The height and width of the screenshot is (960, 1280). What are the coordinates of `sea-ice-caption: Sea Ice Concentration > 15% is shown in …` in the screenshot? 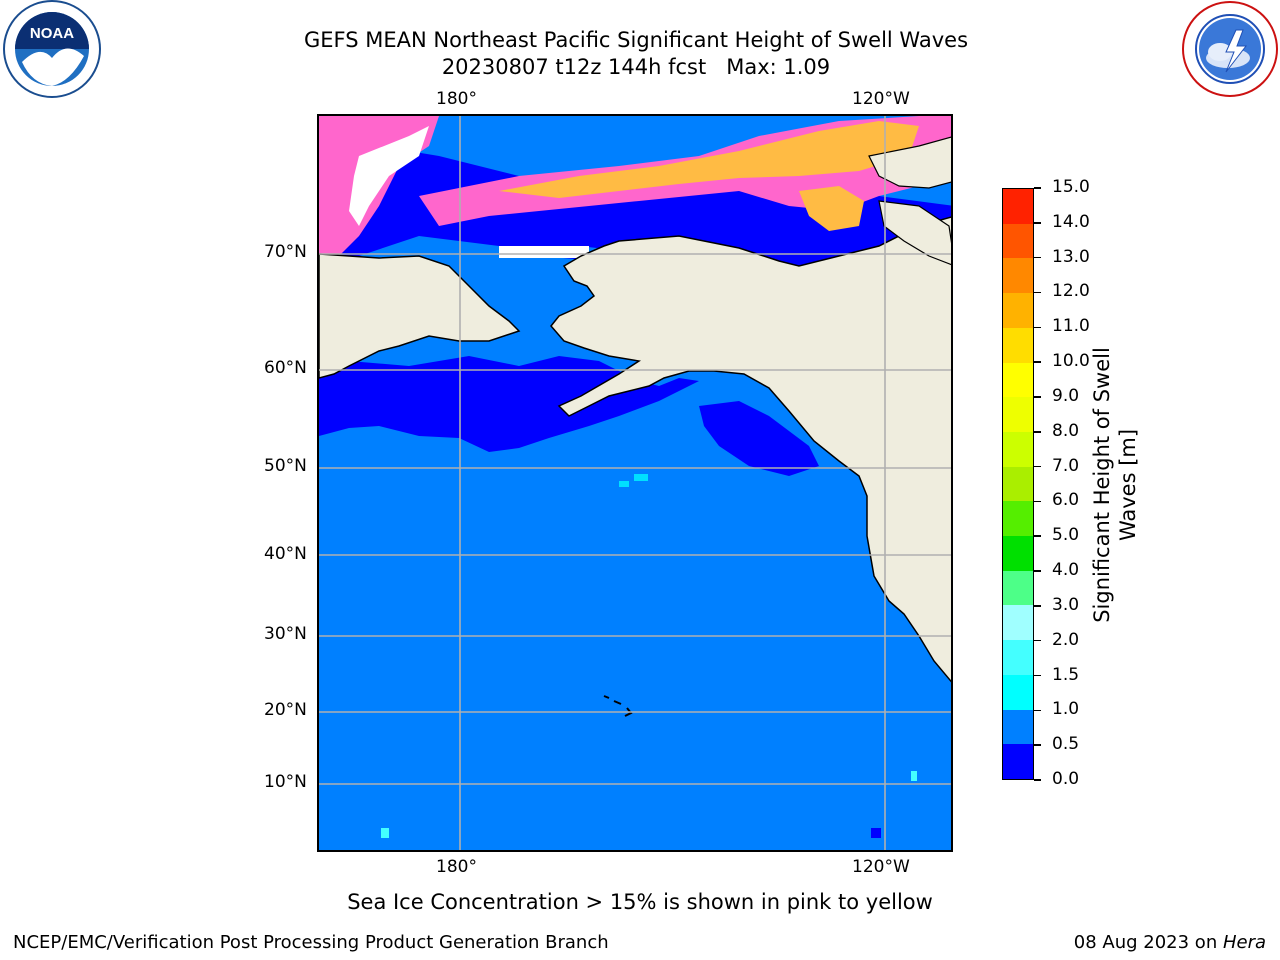 It's located at (640, 902).